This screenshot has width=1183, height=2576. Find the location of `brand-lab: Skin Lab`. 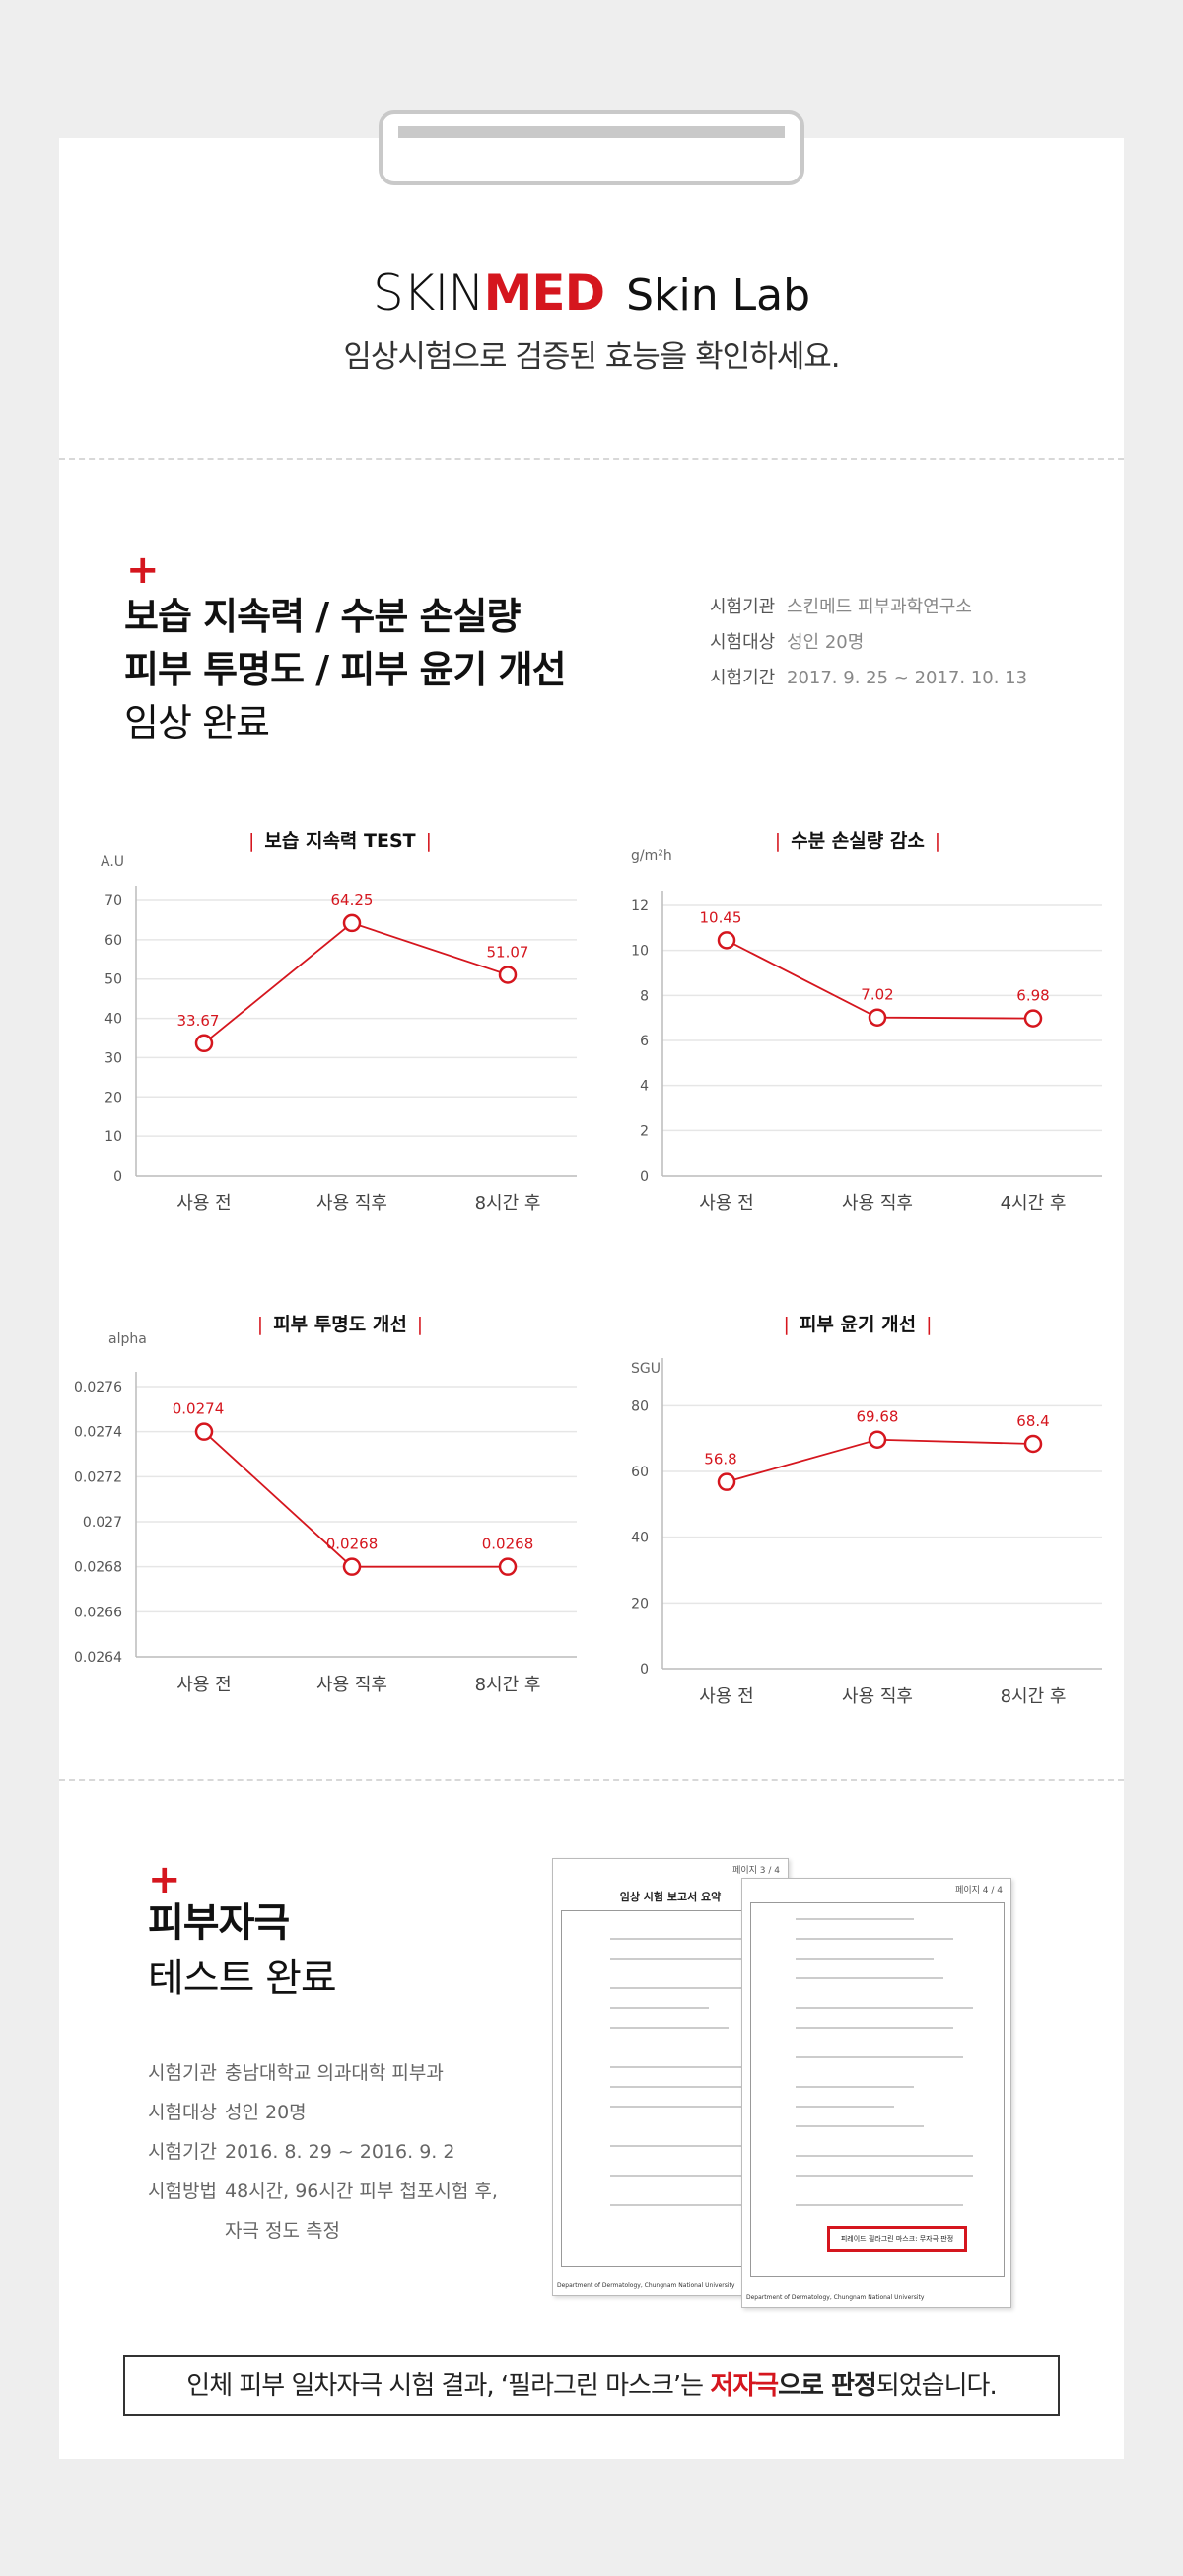

brand-lab: Skin Lab is located at coordinates (718, 296).